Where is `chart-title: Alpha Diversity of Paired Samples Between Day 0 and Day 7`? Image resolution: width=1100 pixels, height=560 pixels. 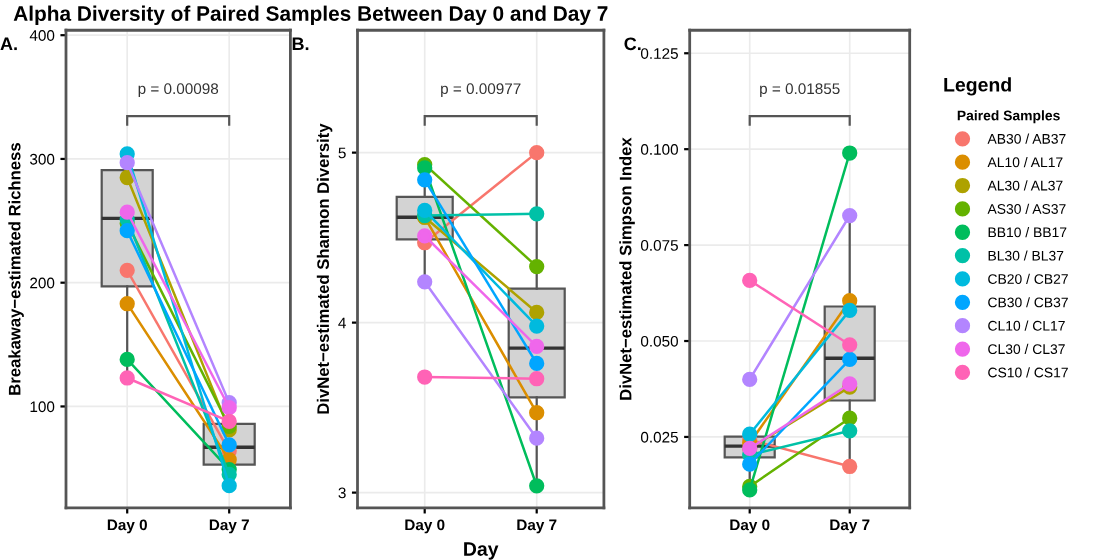 chart-title: Alpha Diversity of Paired Samples Between Day 0 and Day 7 is located at coordinates (310, 15).